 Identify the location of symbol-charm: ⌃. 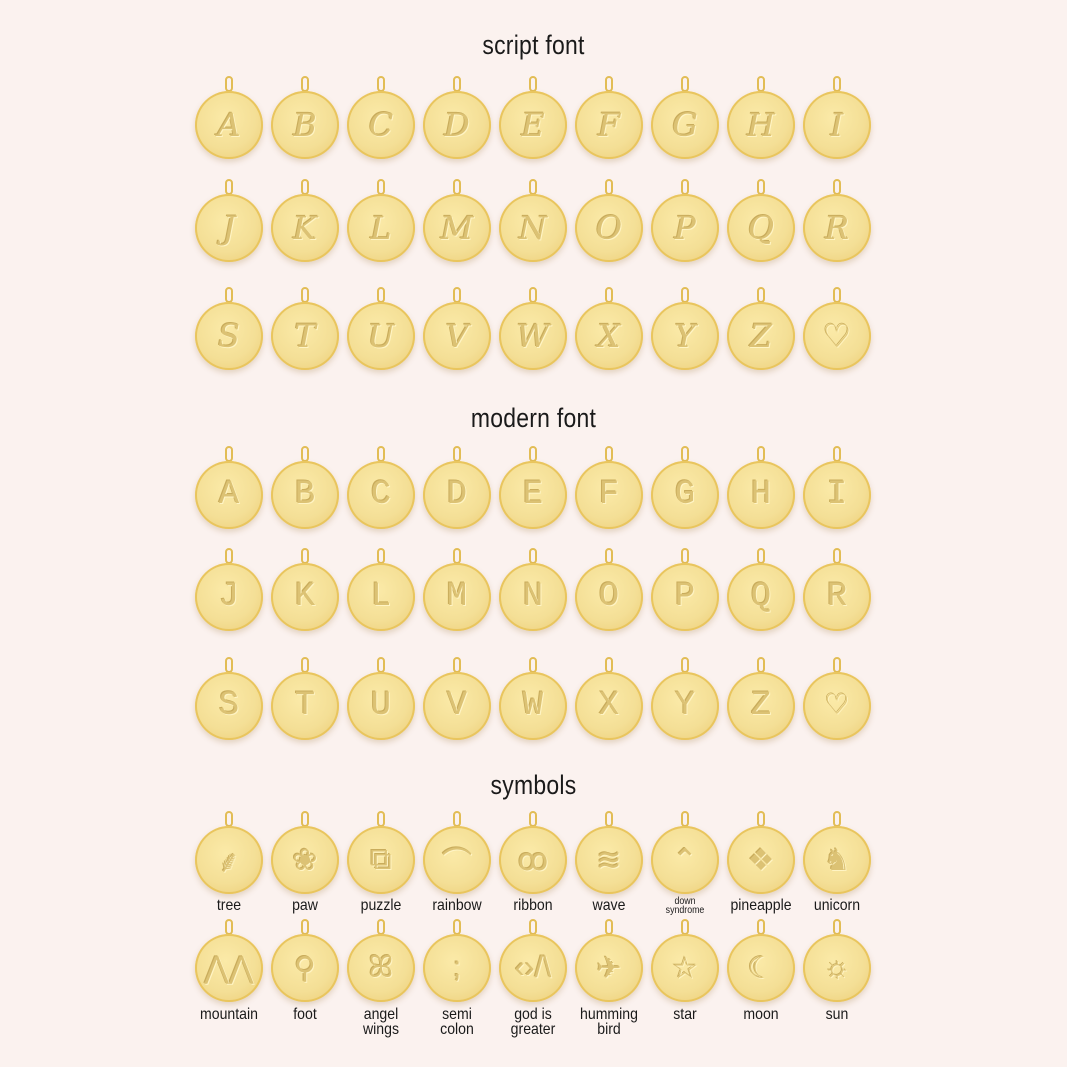
(685, 852).